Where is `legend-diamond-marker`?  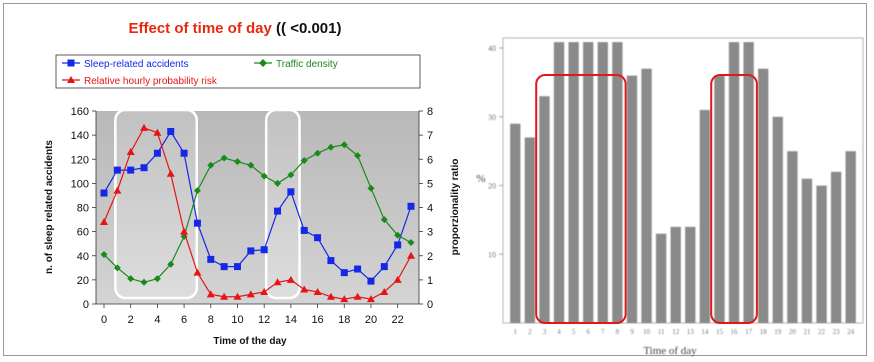 legend-diamond-marker is located at coordinates (263, 63).